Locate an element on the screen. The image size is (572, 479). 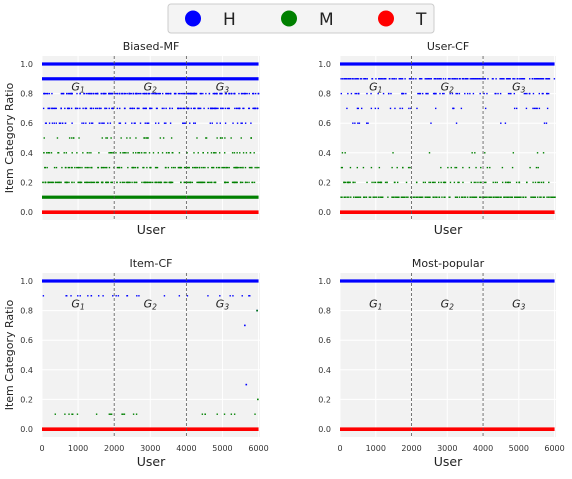
x-tick-label: 1000 is located at coordinates (78, 448).